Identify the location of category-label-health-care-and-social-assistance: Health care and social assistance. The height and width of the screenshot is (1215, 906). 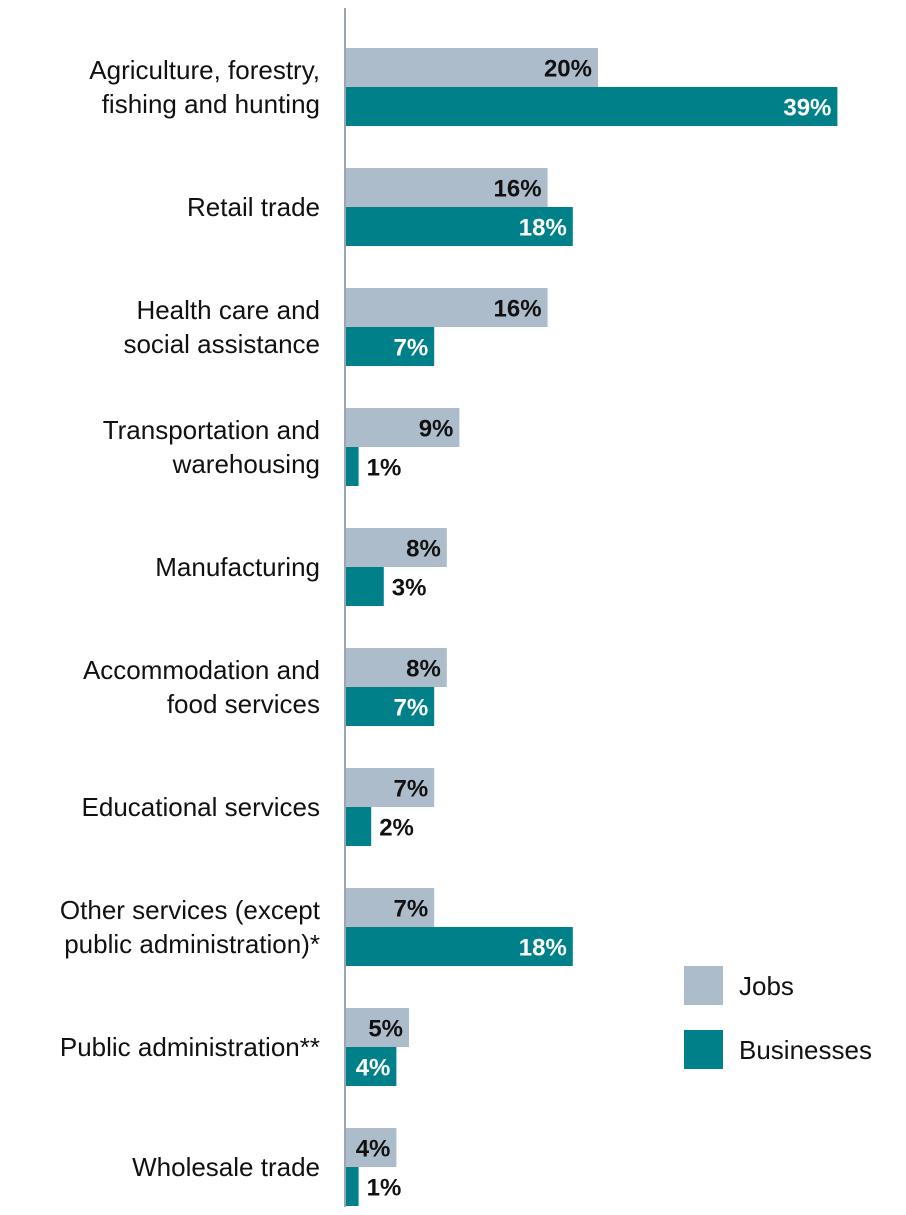
(221, 327).